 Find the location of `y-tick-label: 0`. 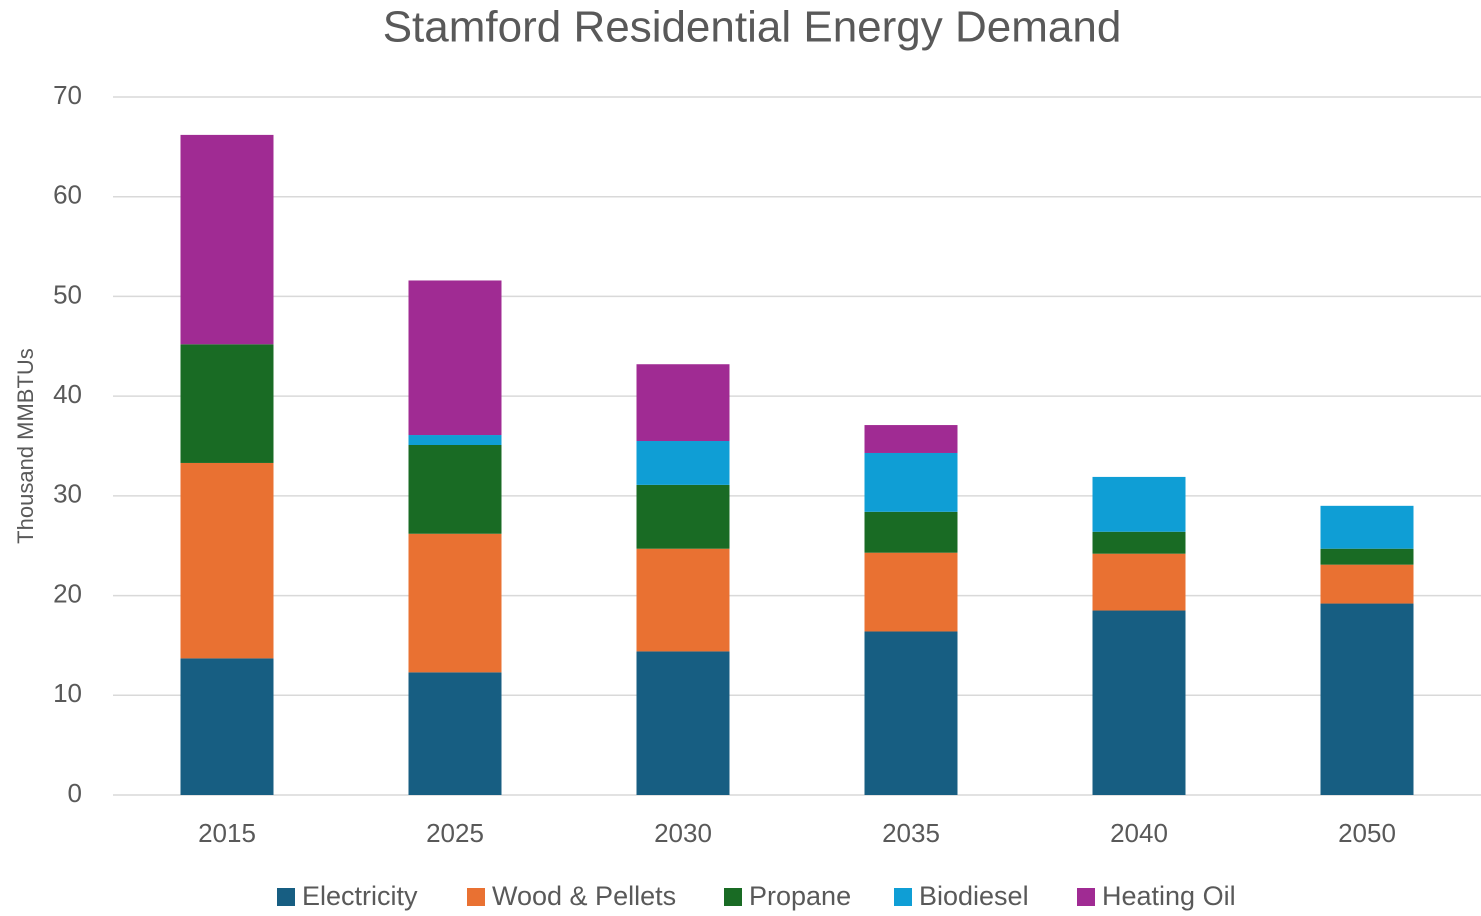

y-tick-label: 0 is located at coordinates (75, 793).